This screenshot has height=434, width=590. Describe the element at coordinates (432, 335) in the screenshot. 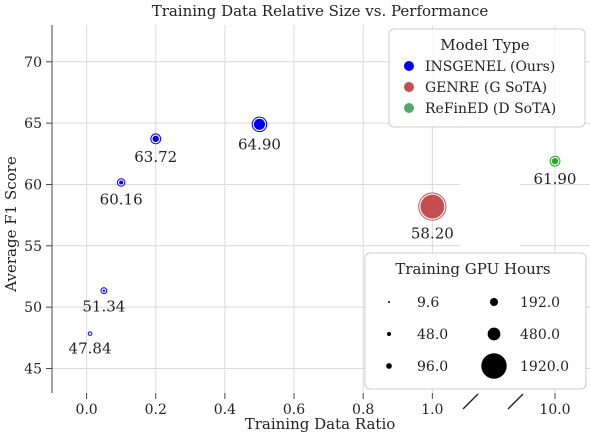

I see `legend-size-label: 48.0` at that location.